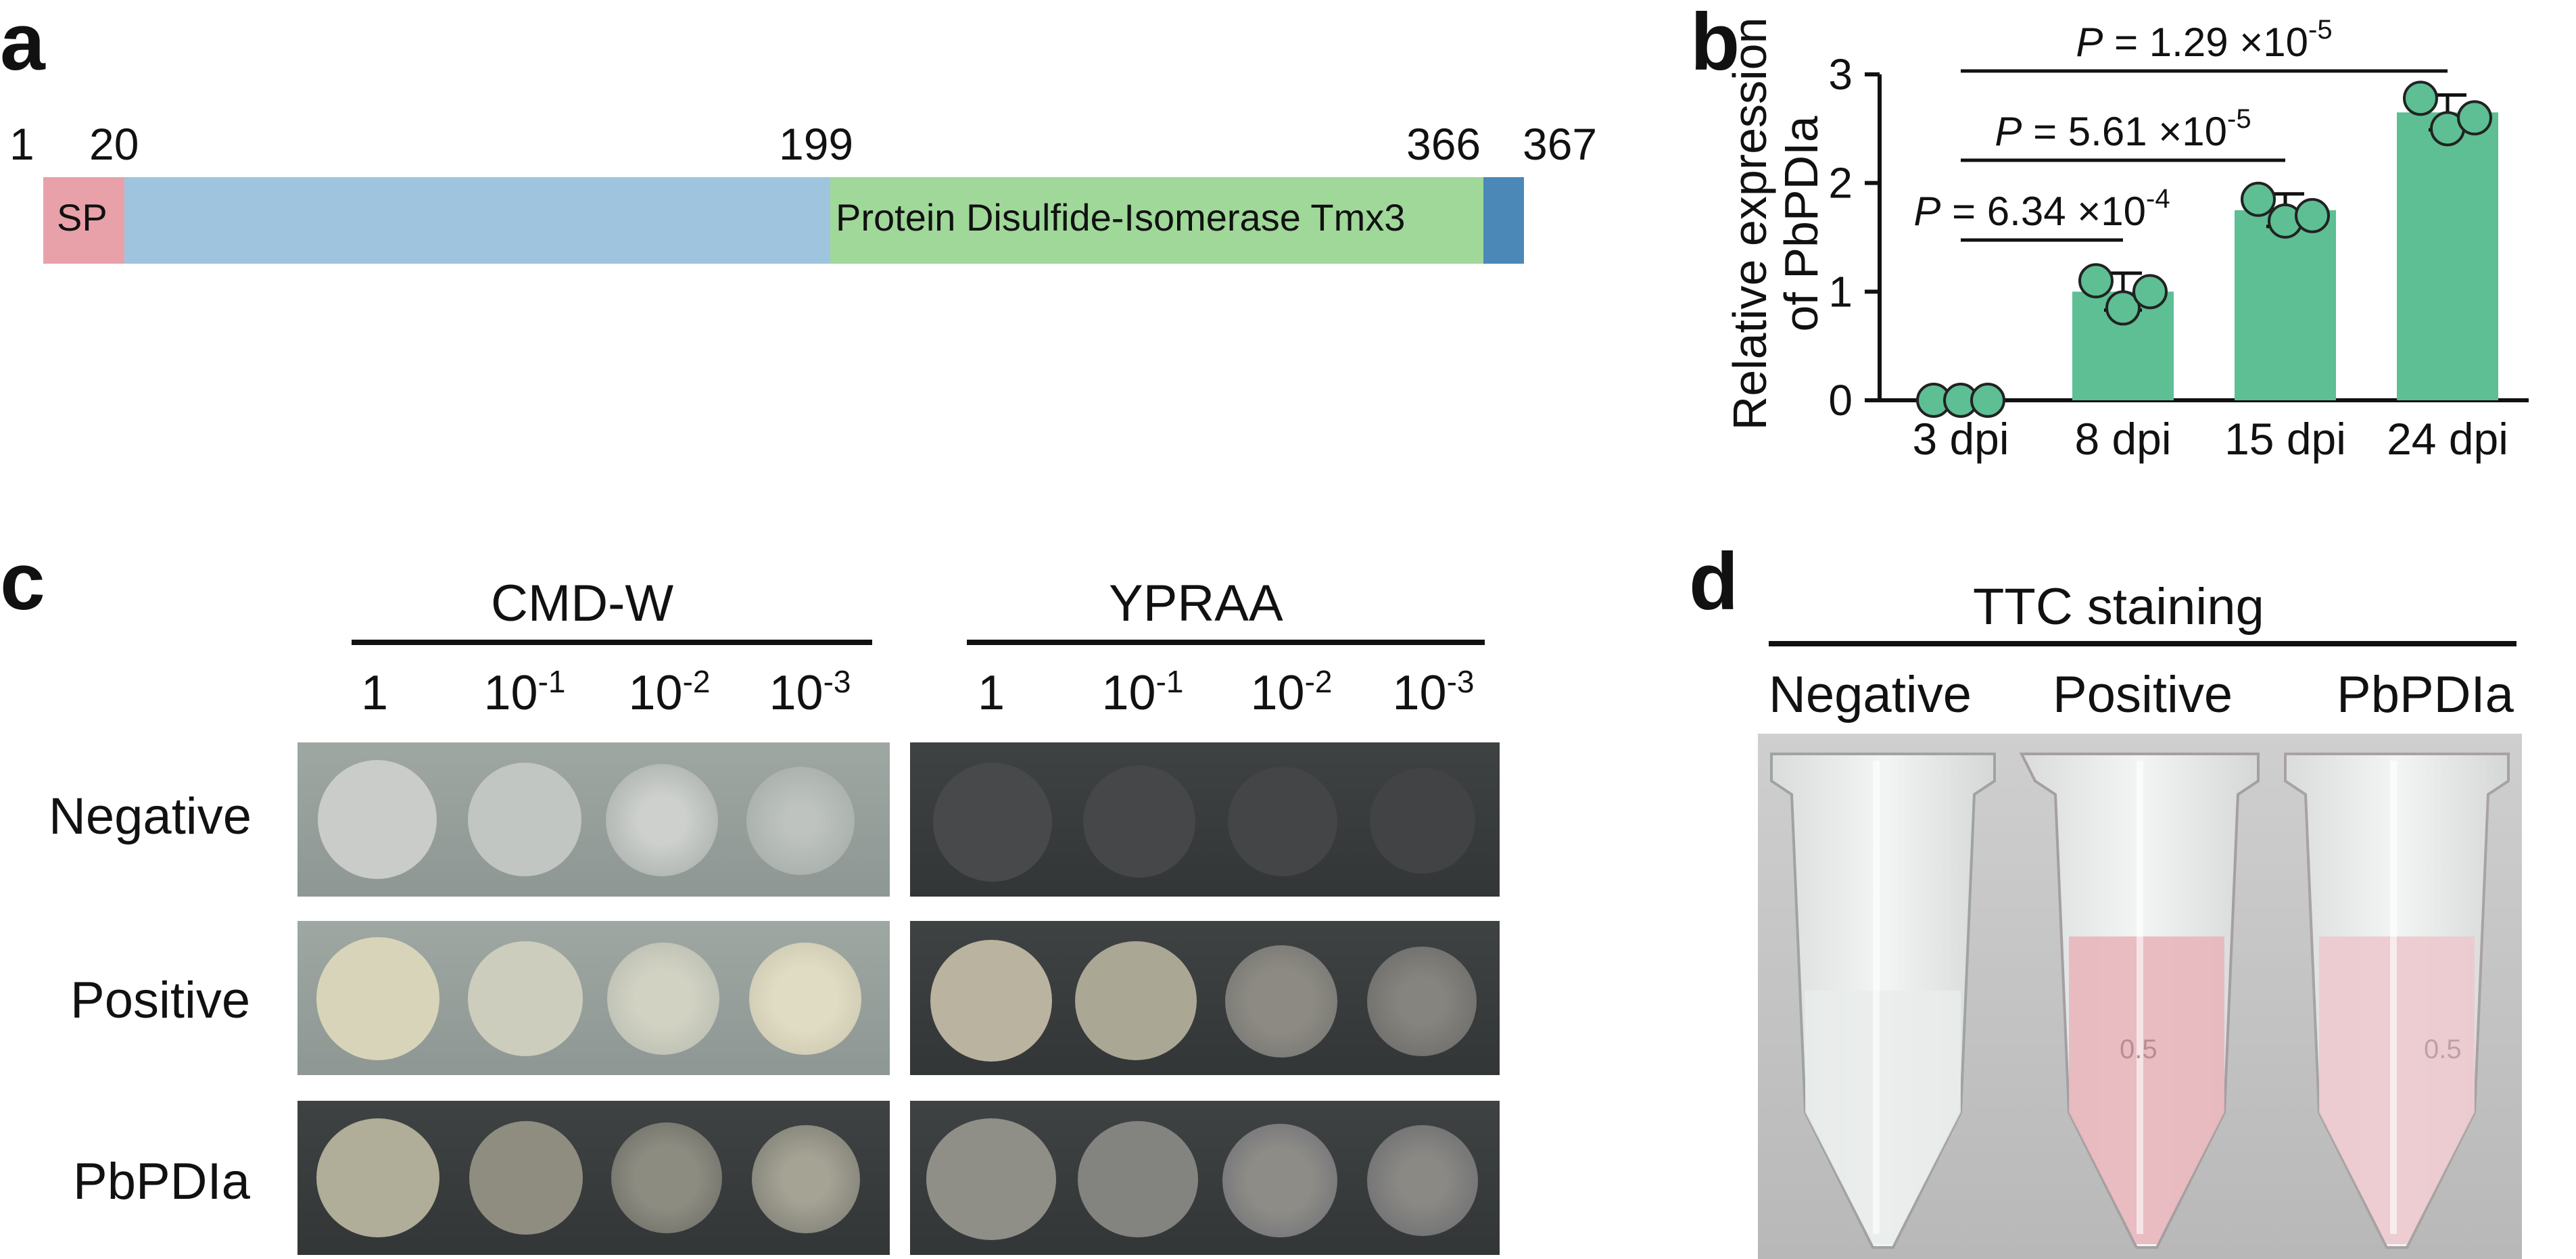 Image resolution: width=2576 pixels, height=1259 pixels. What do you see at coordinates (1226, 642) in the screenshot?
I see `medium-rule-ypraa` at bounding box center [1226, 642].